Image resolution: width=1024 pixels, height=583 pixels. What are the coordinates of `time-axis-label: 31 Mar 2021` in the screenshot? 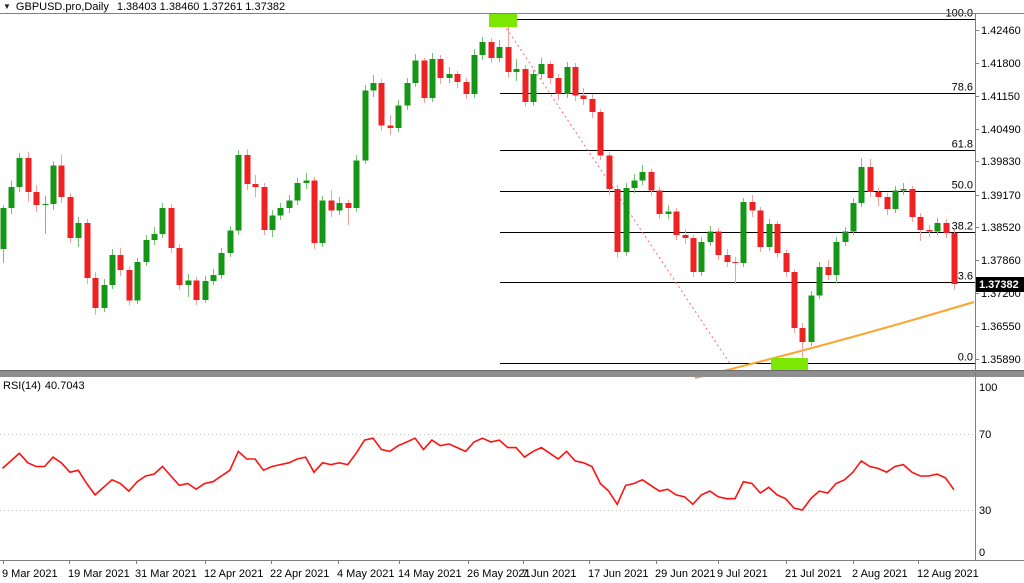 It's located at (166, 574).